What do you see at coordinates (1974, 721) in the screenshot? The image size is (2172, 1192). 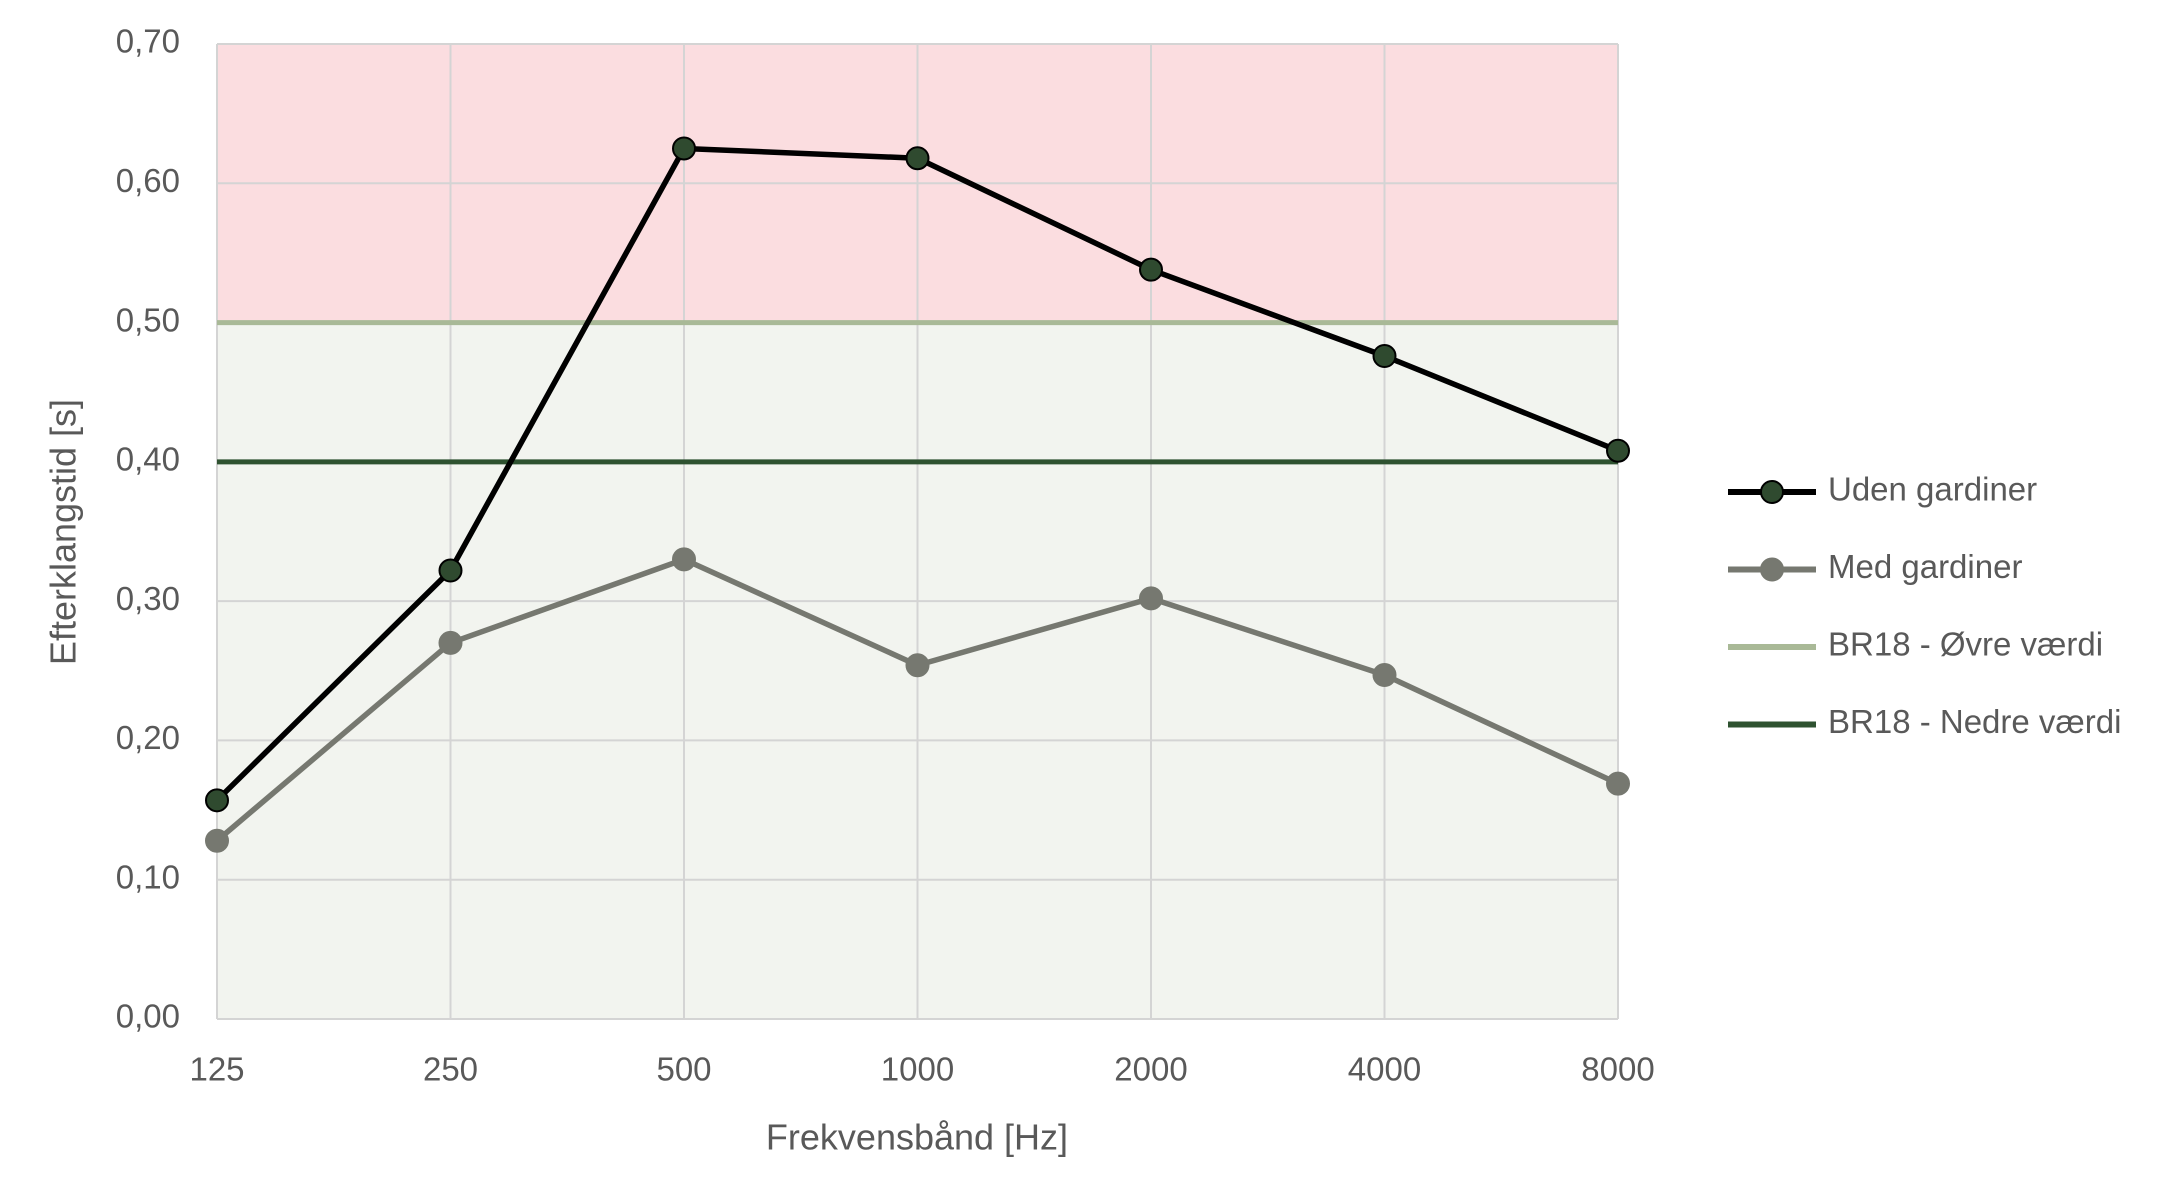 I see `legend-label: BR18 - Nedre værdi` at bounding box center [1974, 721].